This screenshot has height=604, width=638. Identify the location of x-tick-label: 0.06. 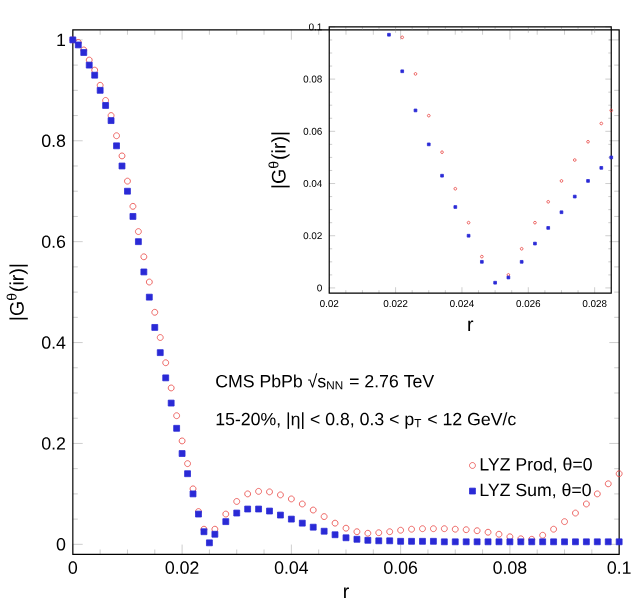
(401, 567).